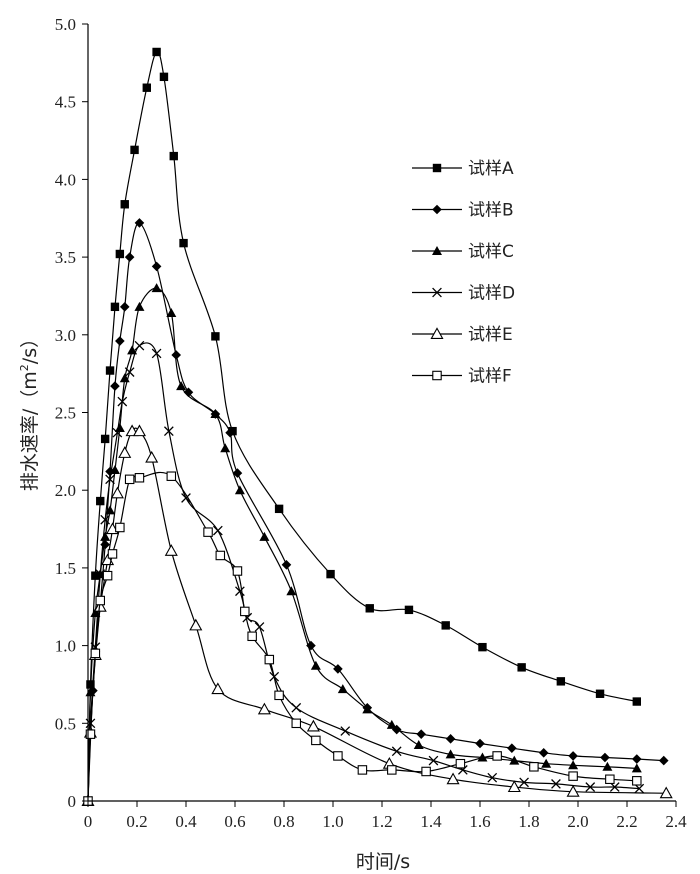 The height and width of the screenshot is (874, 700). What do you see at coordinates (462, 335) in the screenshot?
I see `legend-item: 试样E` at bounding box center [462, 335].